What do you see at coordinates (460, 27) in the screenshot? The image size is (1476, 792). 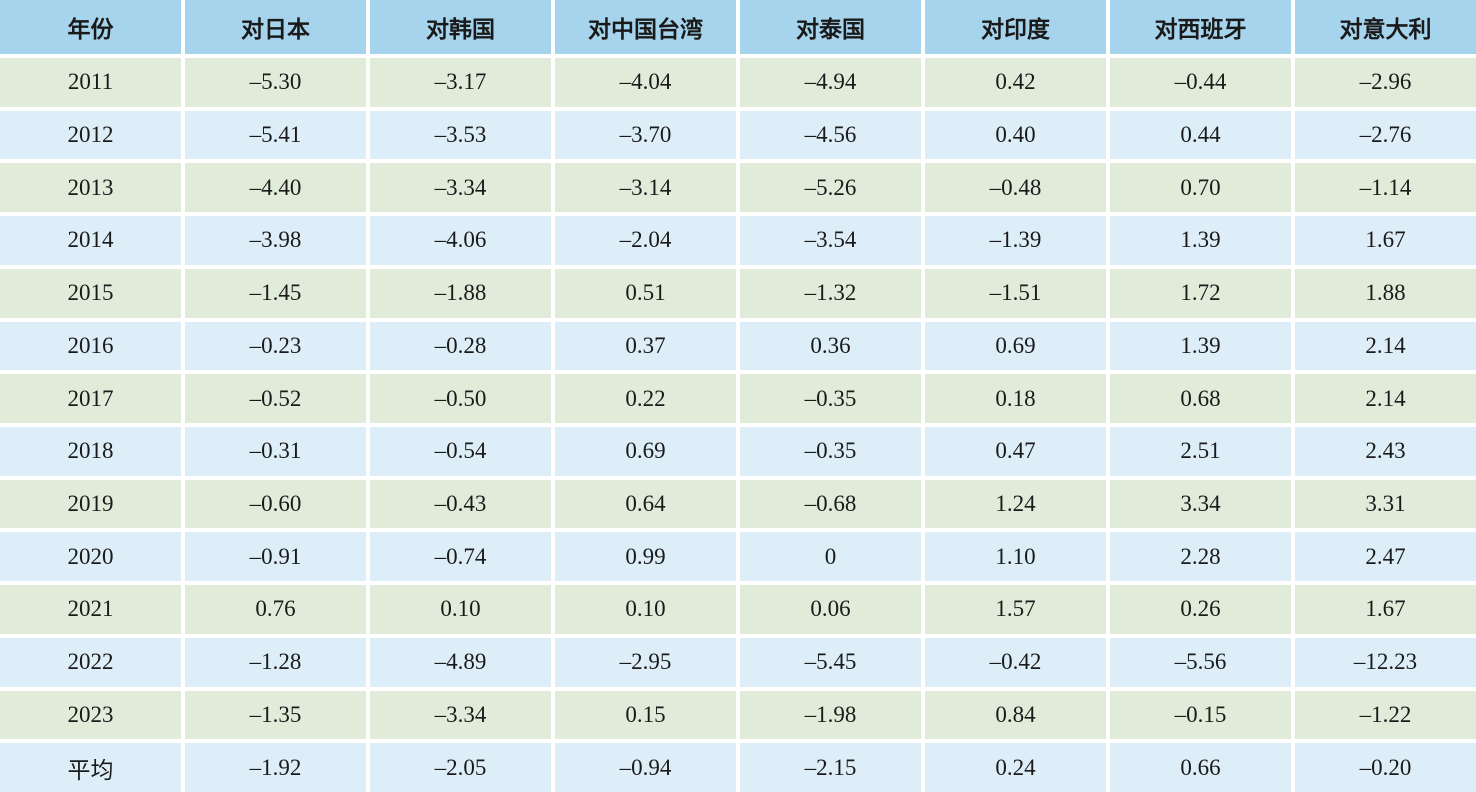 I see `column-header-korea: 对韩国` at bounding box center [460, 27].